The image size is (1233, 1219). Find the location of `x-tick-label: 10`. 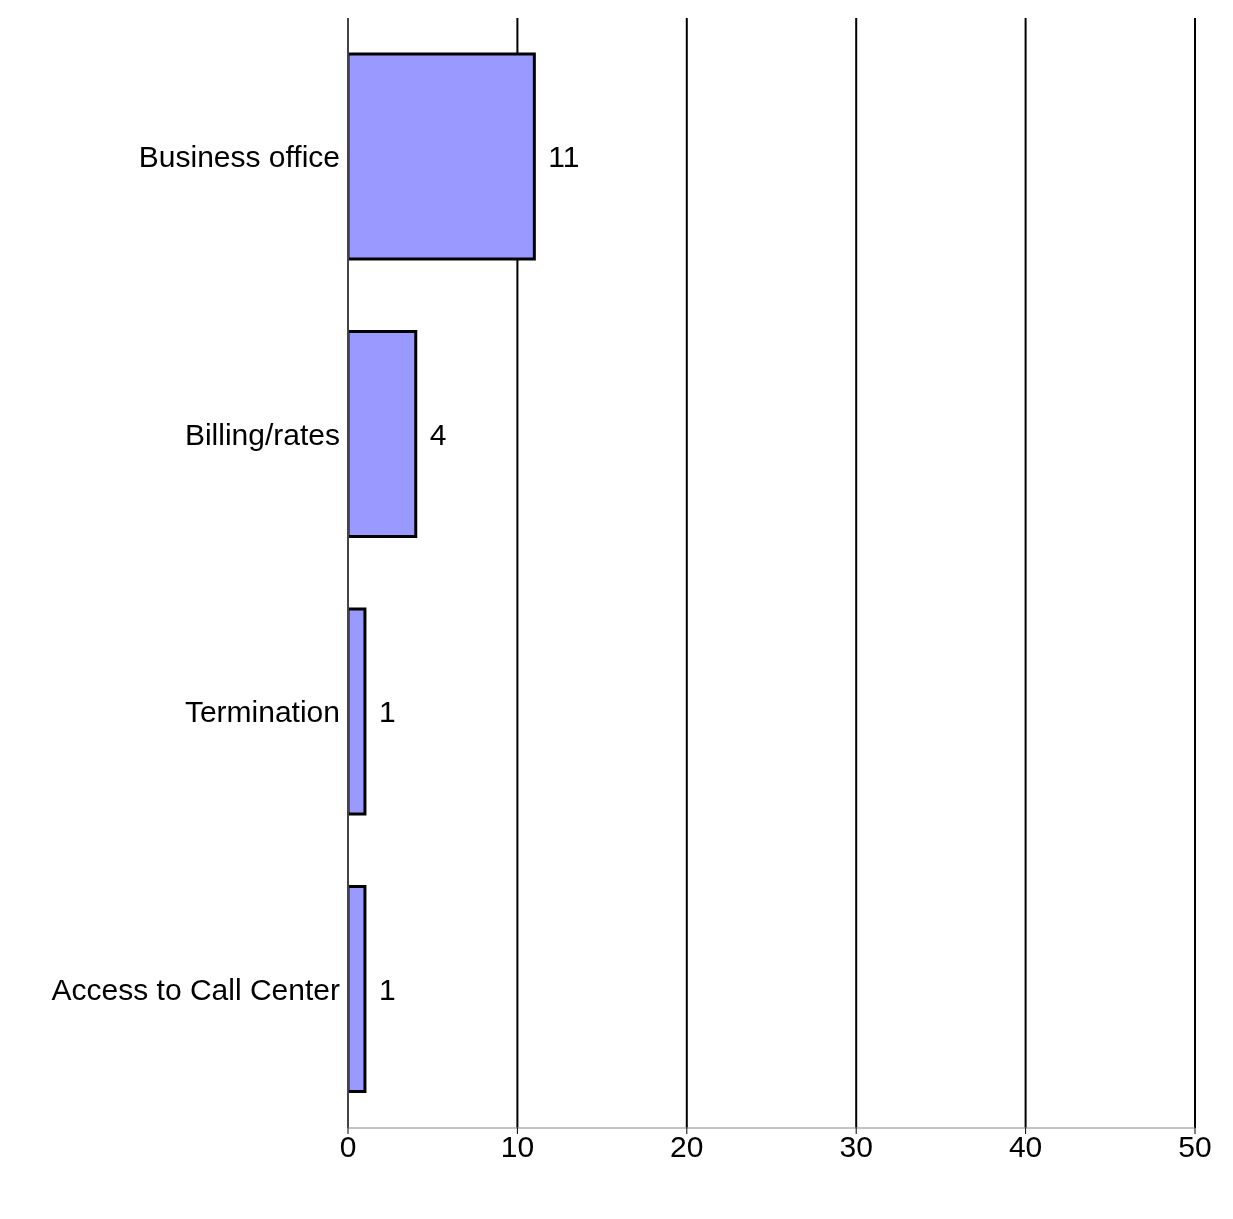

x-tick-label: 10 is located at coordinates (517, 1147).